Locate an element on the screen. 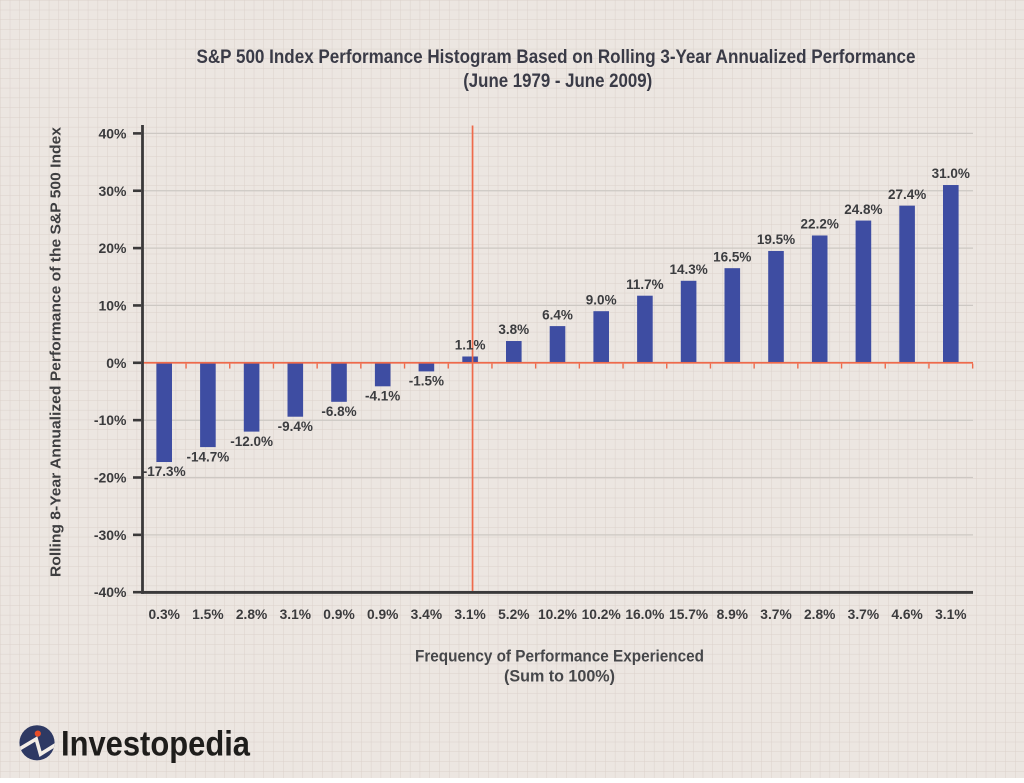 The width and height of the screenshot is (1024, 783). svg-text: -6.8% is located at coordinates (338, 411).